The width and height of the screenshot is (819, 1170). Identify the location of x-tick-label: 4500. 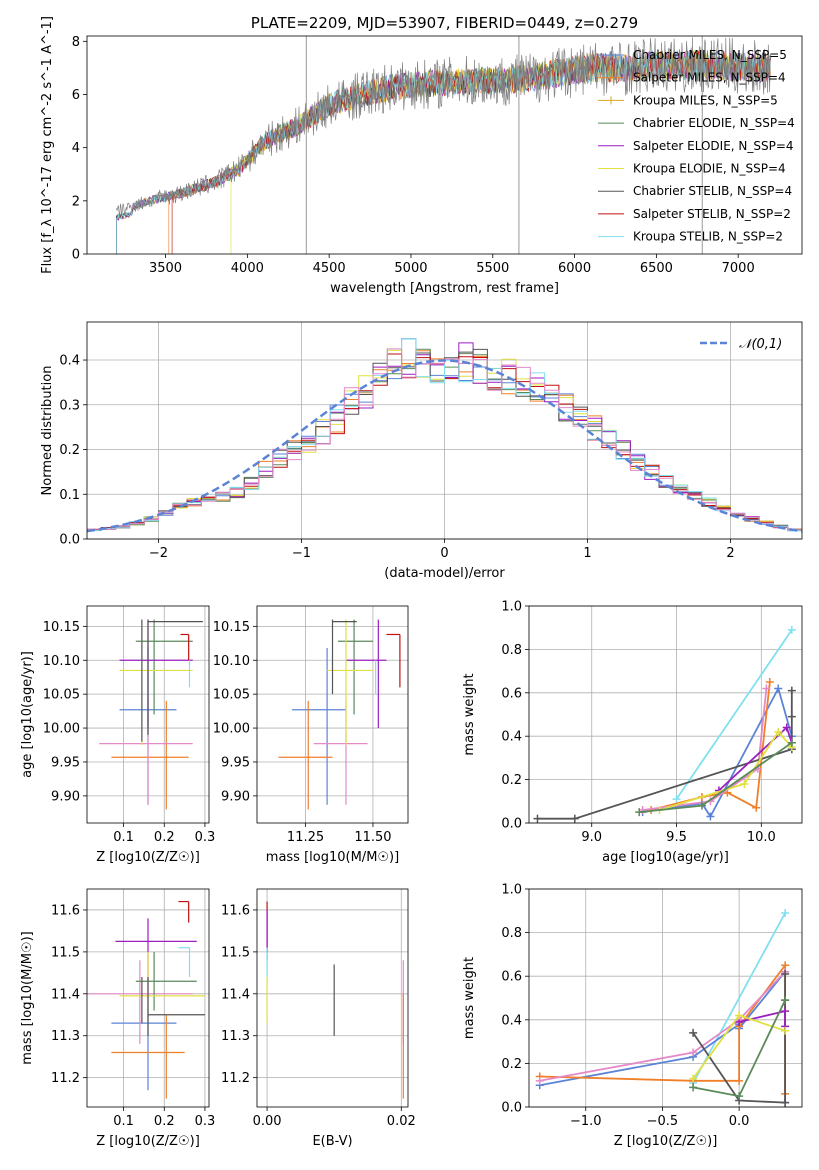
(329, 268).